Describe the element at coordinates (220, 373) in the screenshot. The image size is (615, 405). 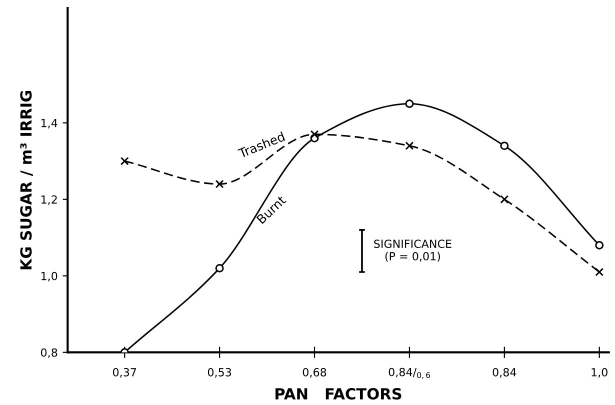
I see `x-tick-label: 0,53` at that location.